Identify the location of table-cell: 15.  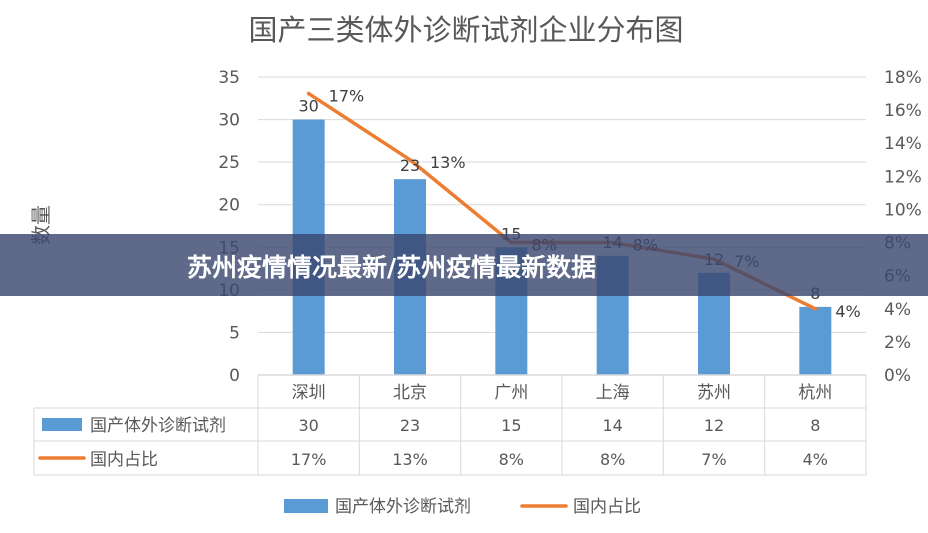
(511, 425).